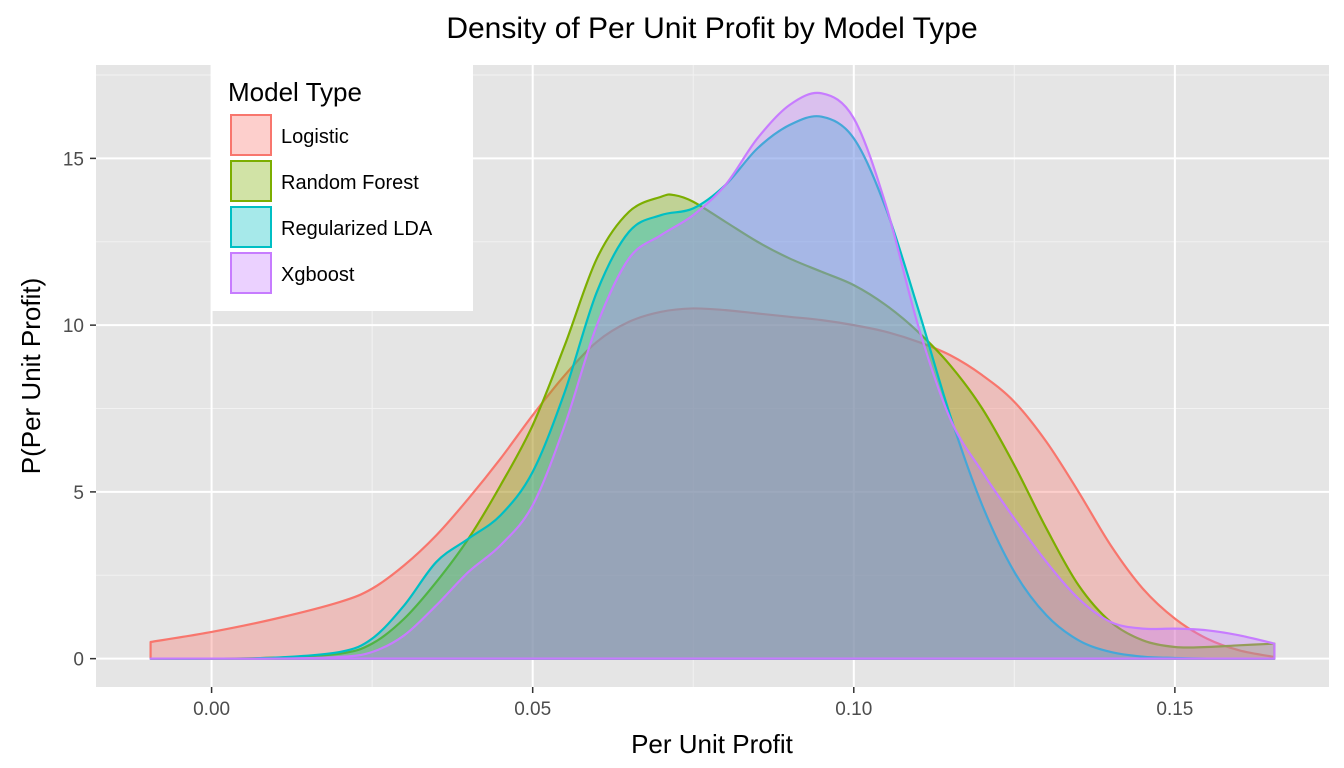 The height and width of the screenshot is (768, 1344). What do you see at coordinates (318, 275) in the screenshot?
I see `legend-label: Xgboost` at bounding box center [318, 275].